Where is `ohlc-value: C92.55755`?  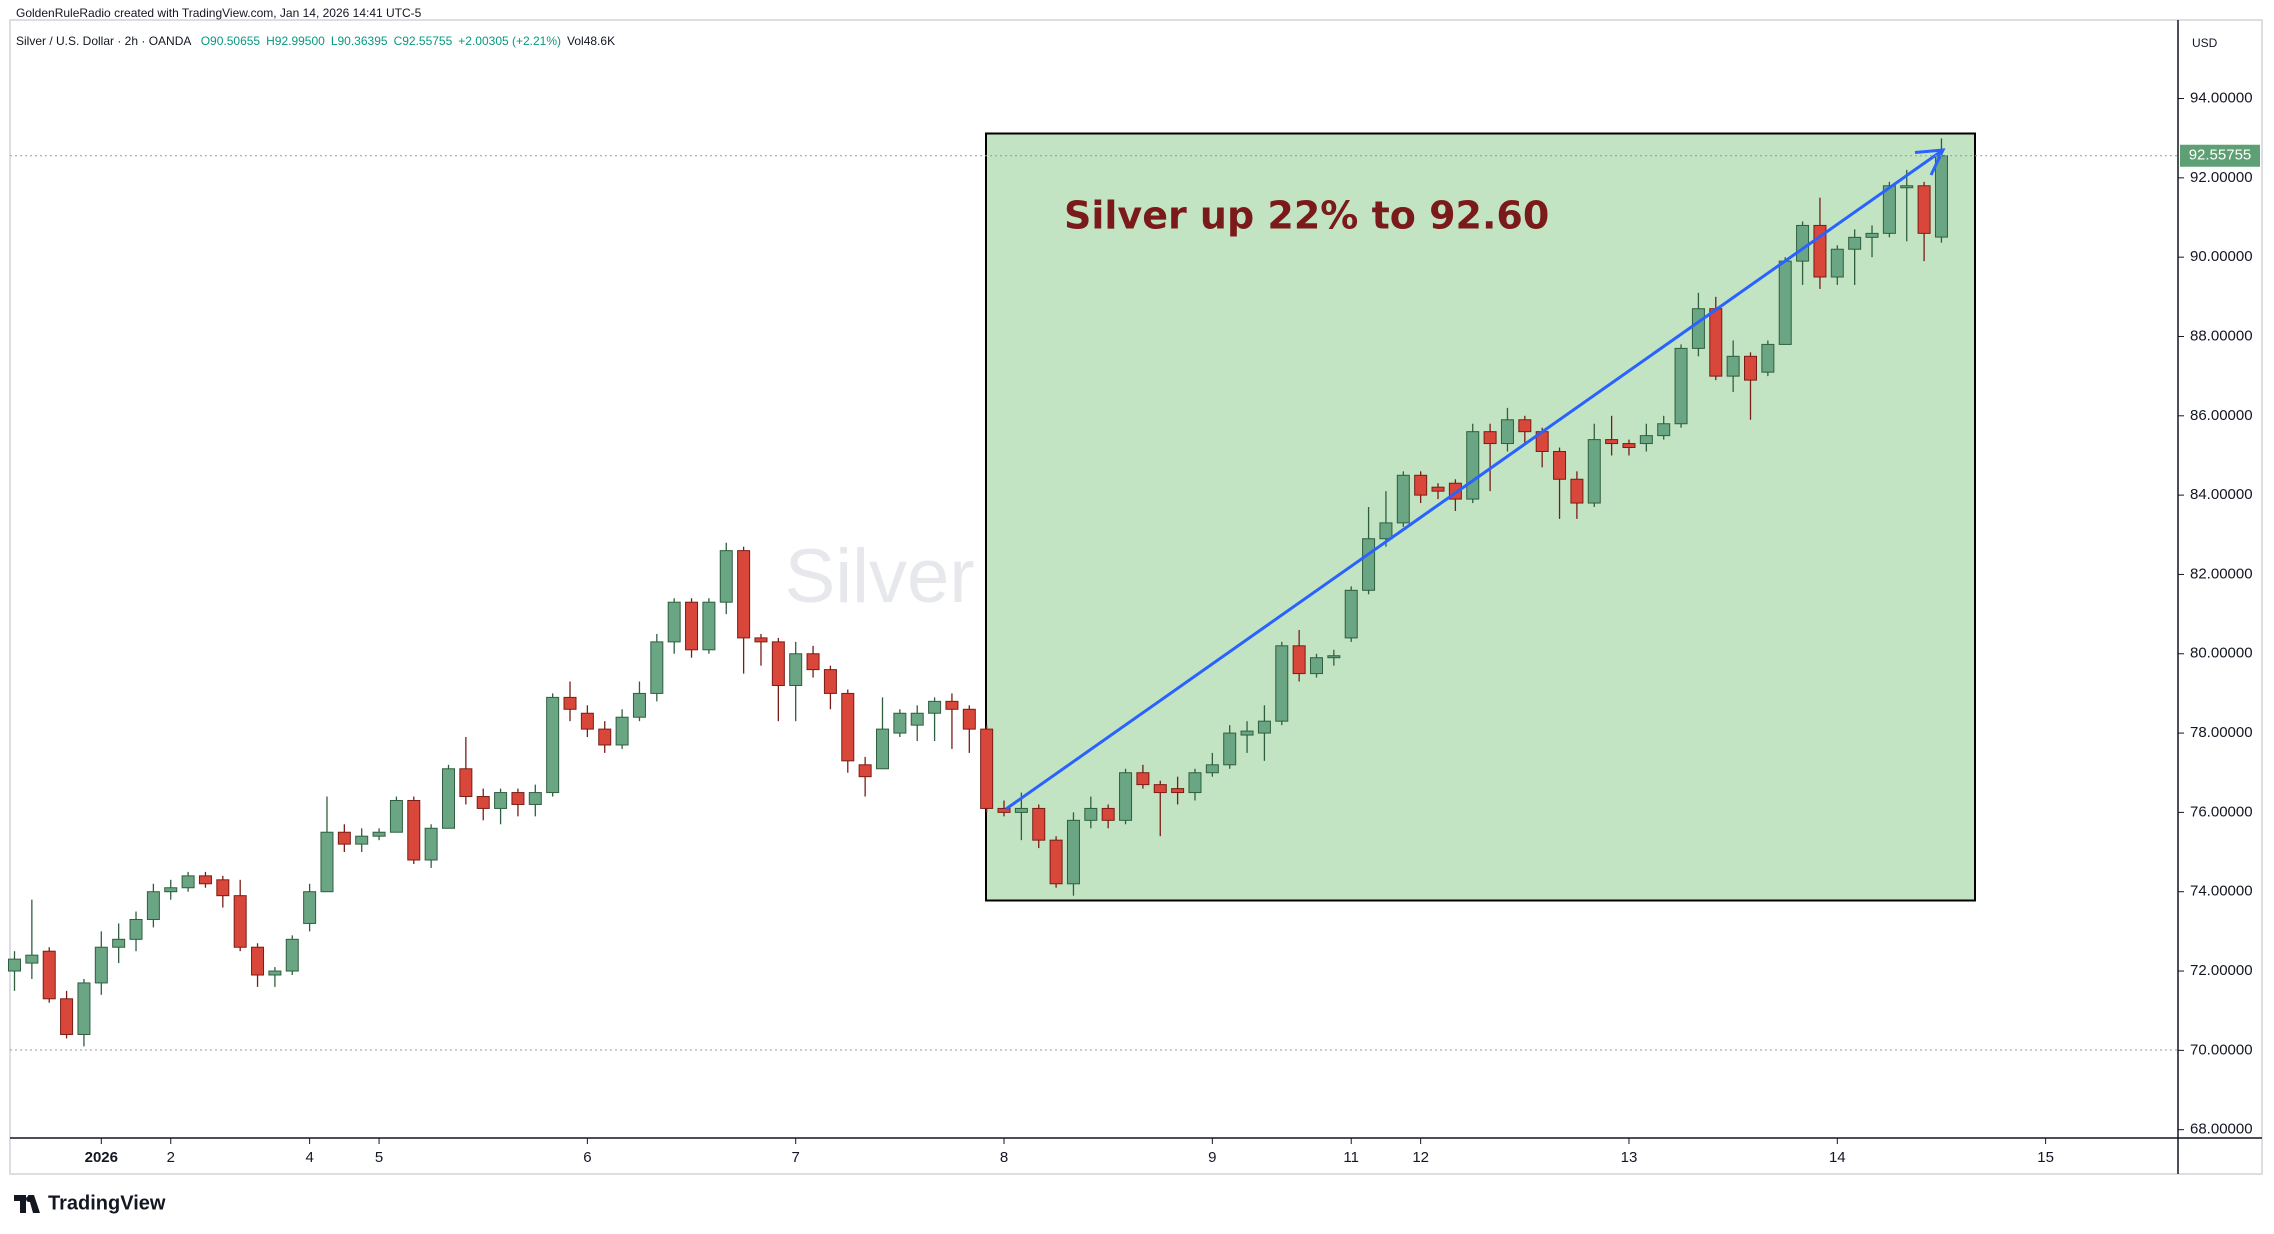 ohlc-value: C92.55755 is located at coordinates (423, 41).